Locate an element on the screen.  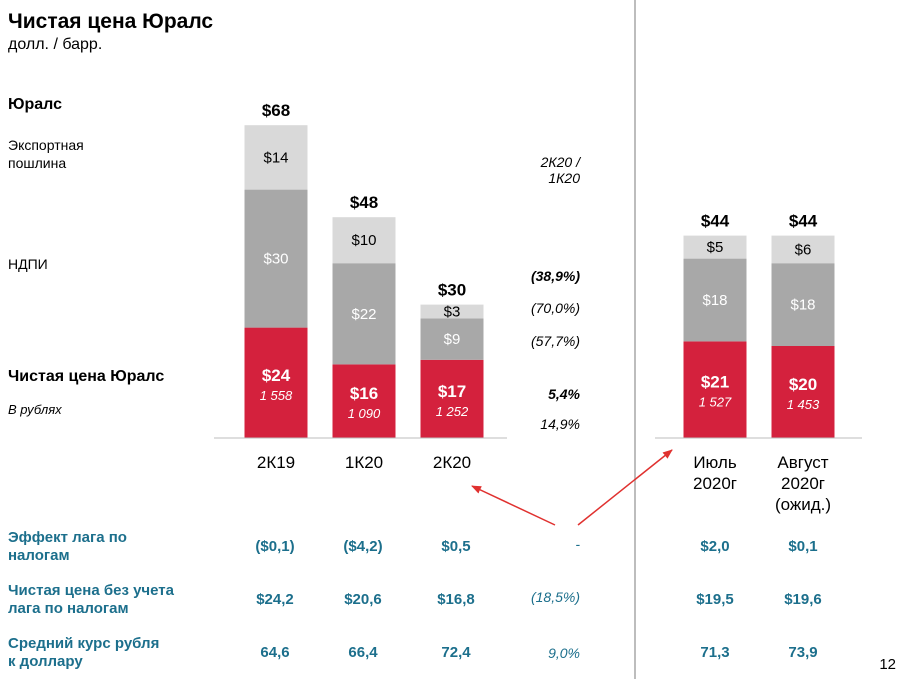
ratio-header: 2К20 / 1К20 is located at coordinates (535, 170).